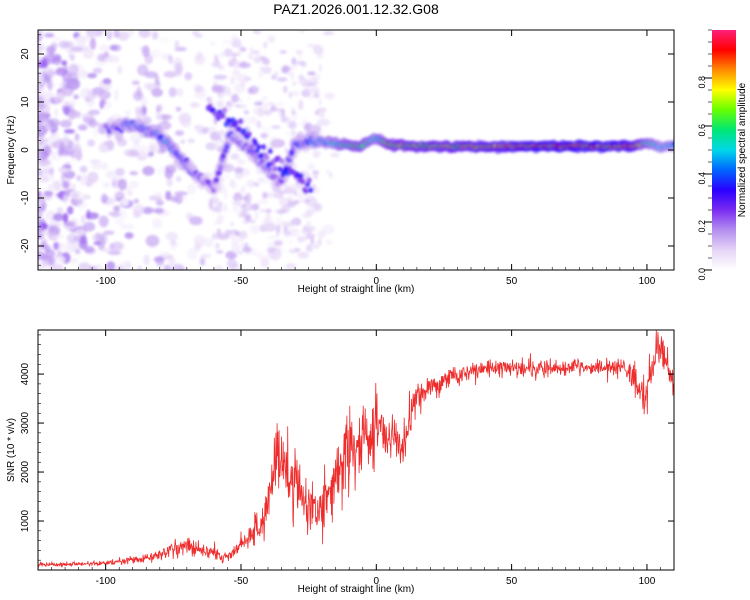  What do you see at coordinates (377, 581) in the screenshot?
I see `snr-x-tick-label: 0` at bounding box center [377, 581].